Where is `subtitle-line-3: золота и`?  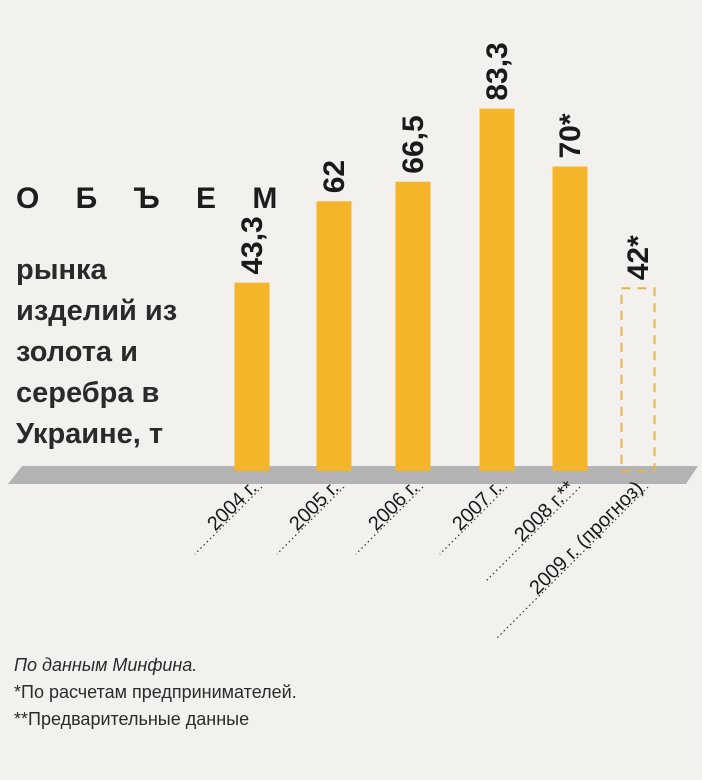
subtitle-line-3: золота и is located at coordinates (77, 352).